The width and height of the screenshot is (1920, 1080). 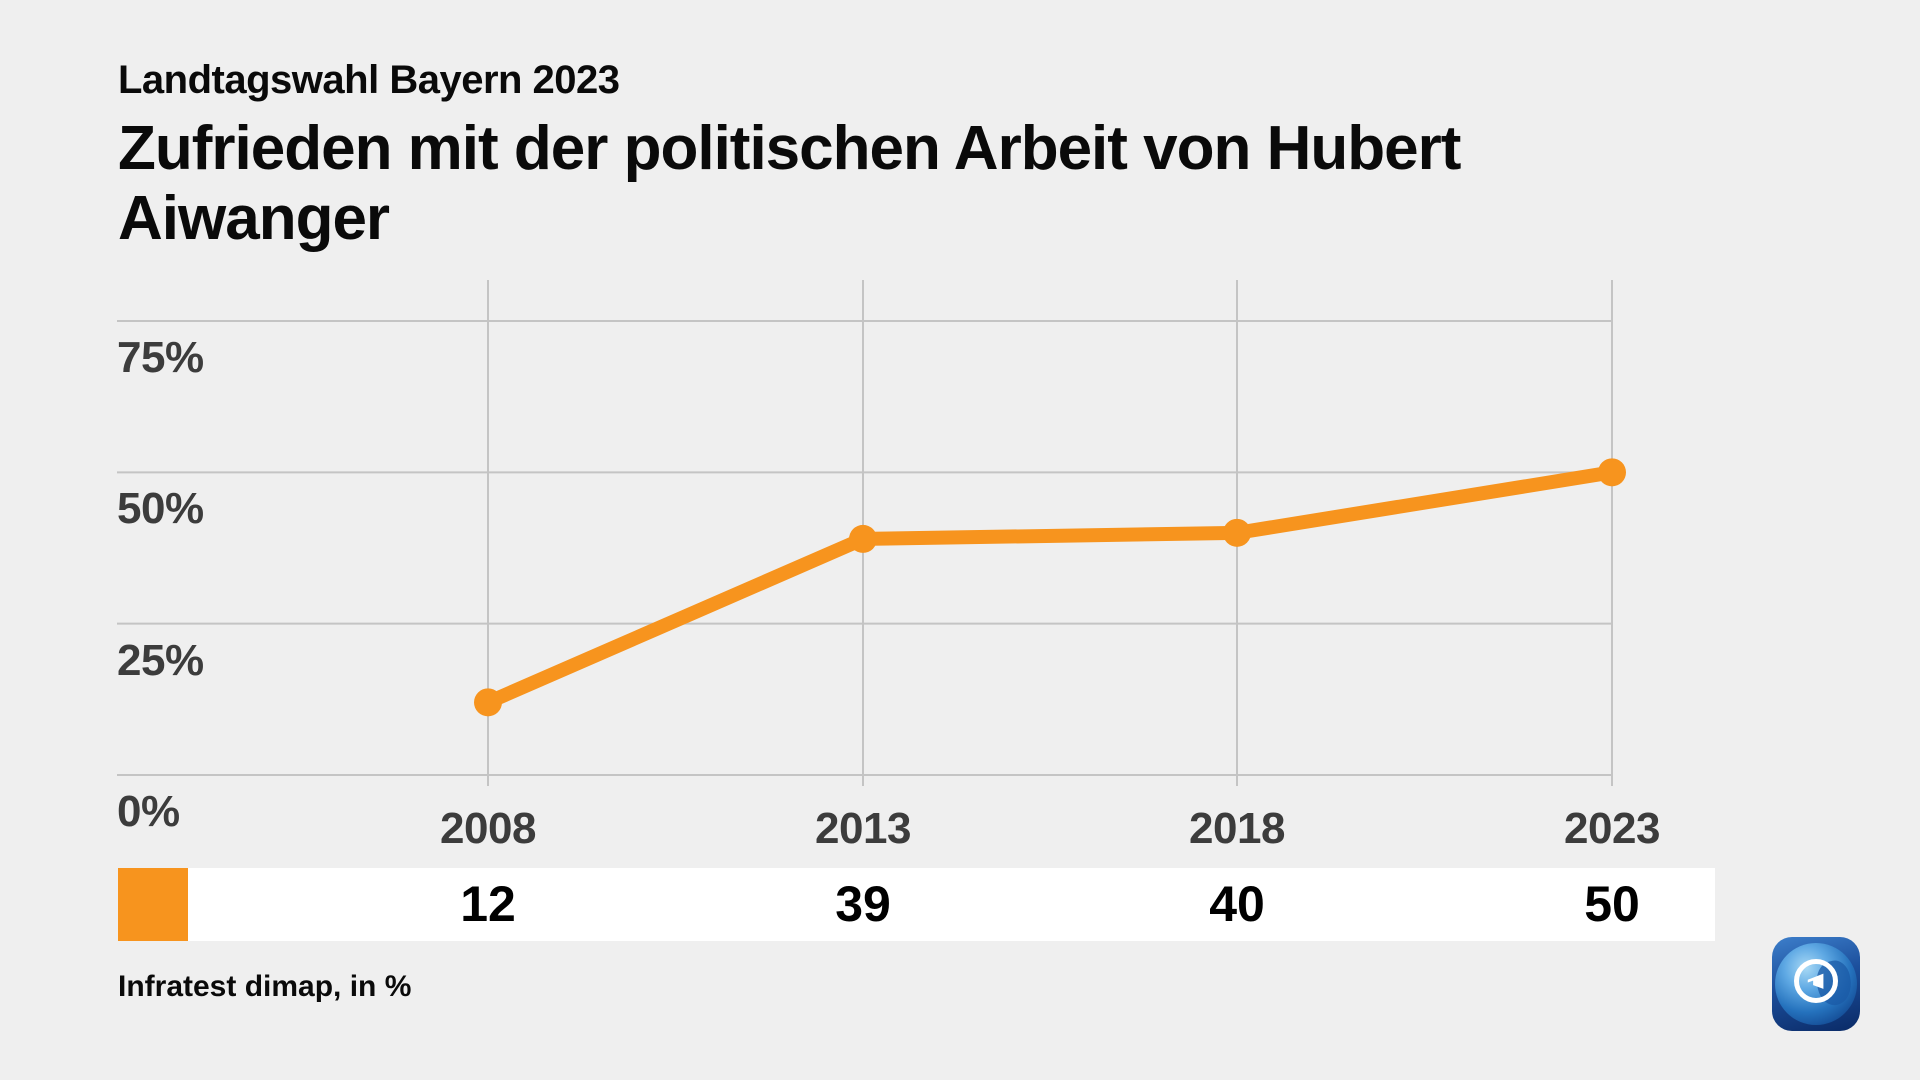 What do you see at coordinates (1237, 828) in the screenshot?
I see `x-axis-label: 2018` at bounding box center [1237, 828].